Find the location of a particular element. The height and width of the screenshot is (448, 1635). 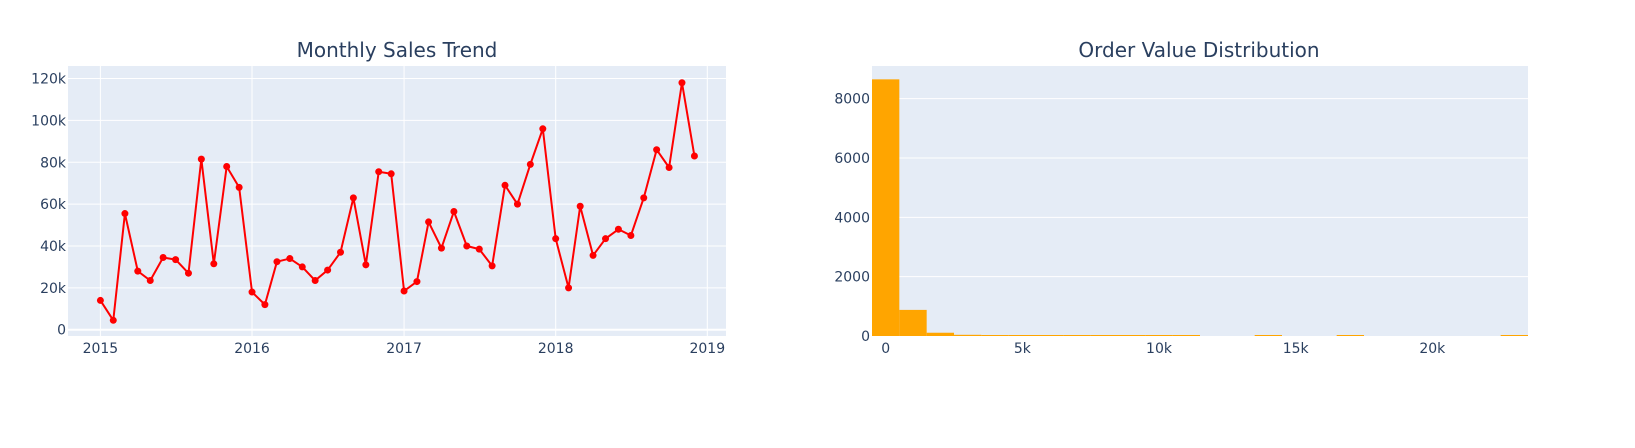

x-tick-label: 2018 is located at coordinates (556, 349).